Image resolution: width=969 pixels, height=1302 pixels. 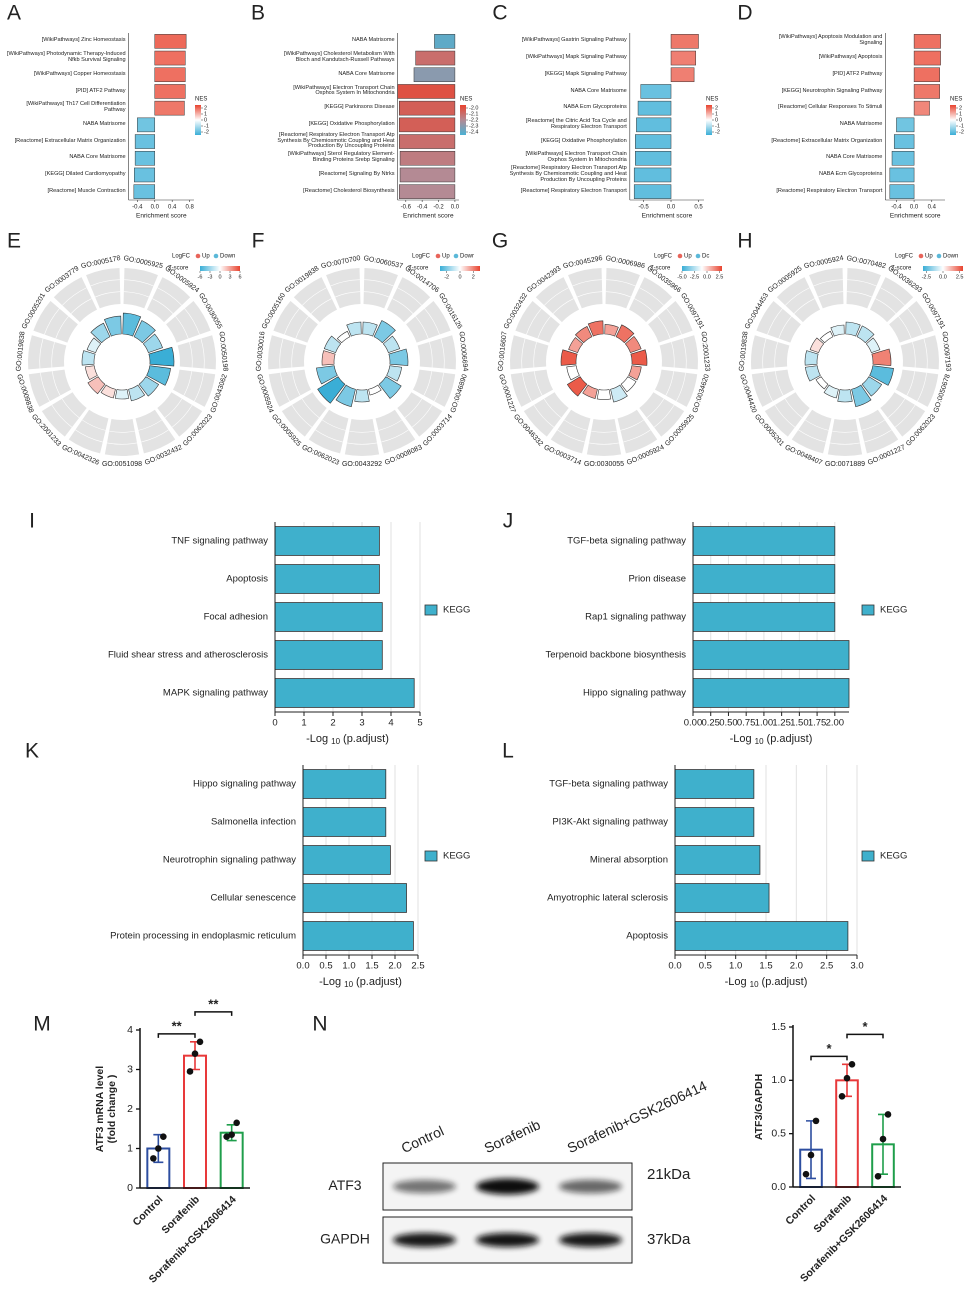 What do you see at coordinates (764, 723) in the screenshot?
I see `x-tick-label: 1.00` at bounding box center [764, 723].